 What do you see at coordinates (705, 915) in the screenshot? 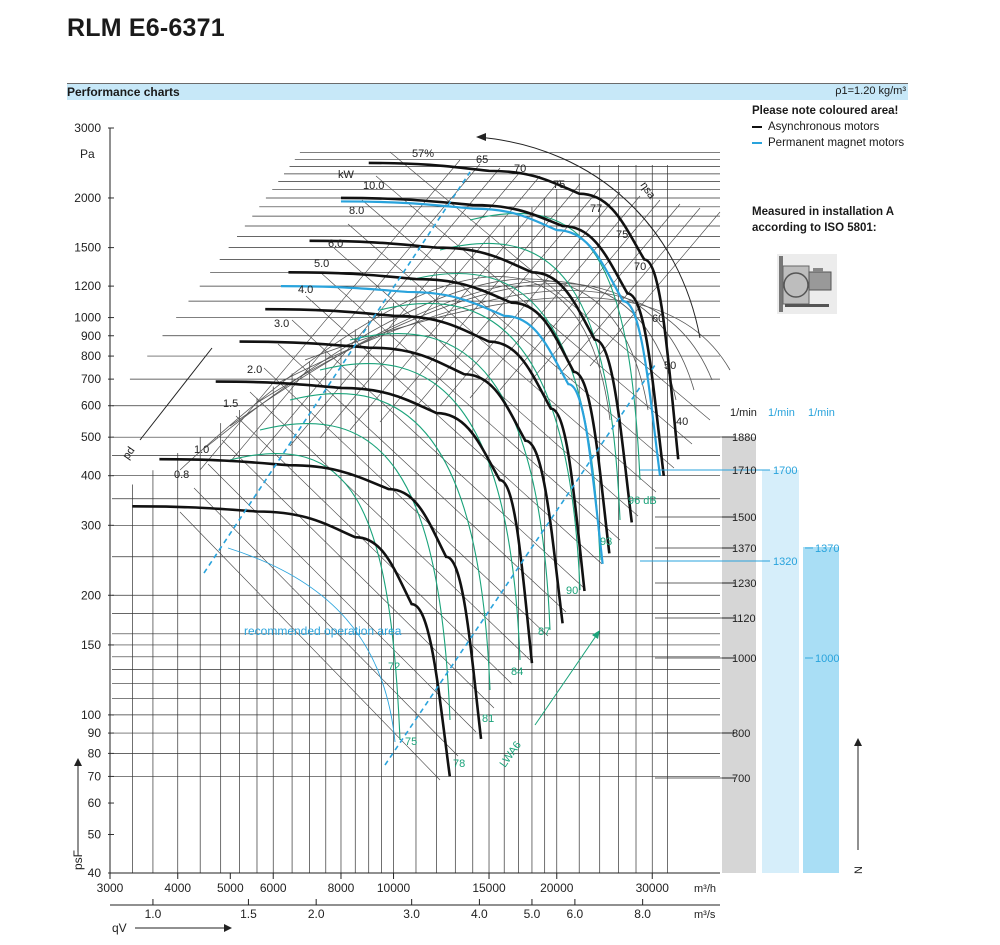
I see `x-unit-bottom: m³/s` at bounding box center [705, 915].